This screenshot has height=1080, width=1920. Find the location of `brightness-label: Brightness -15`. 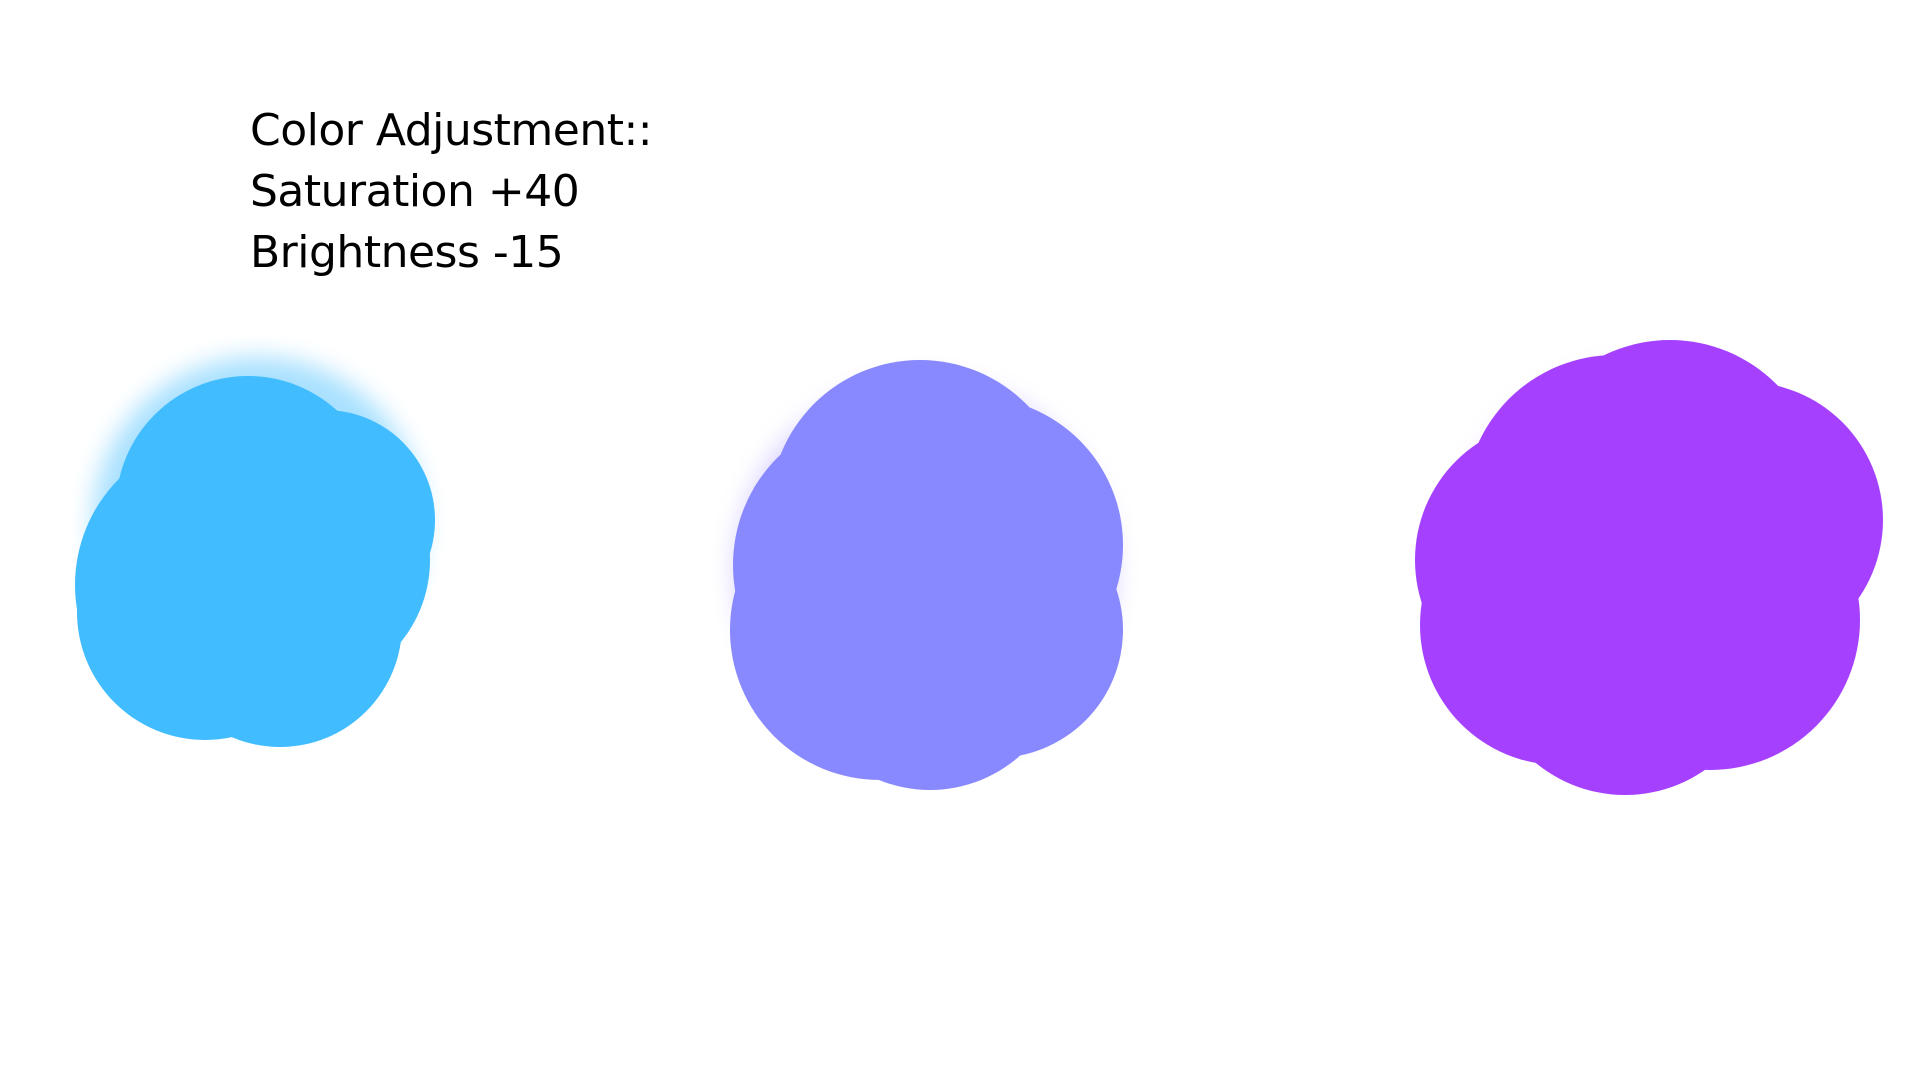

brightness-label: Brightness -15 is located at coordinates (407, 252).